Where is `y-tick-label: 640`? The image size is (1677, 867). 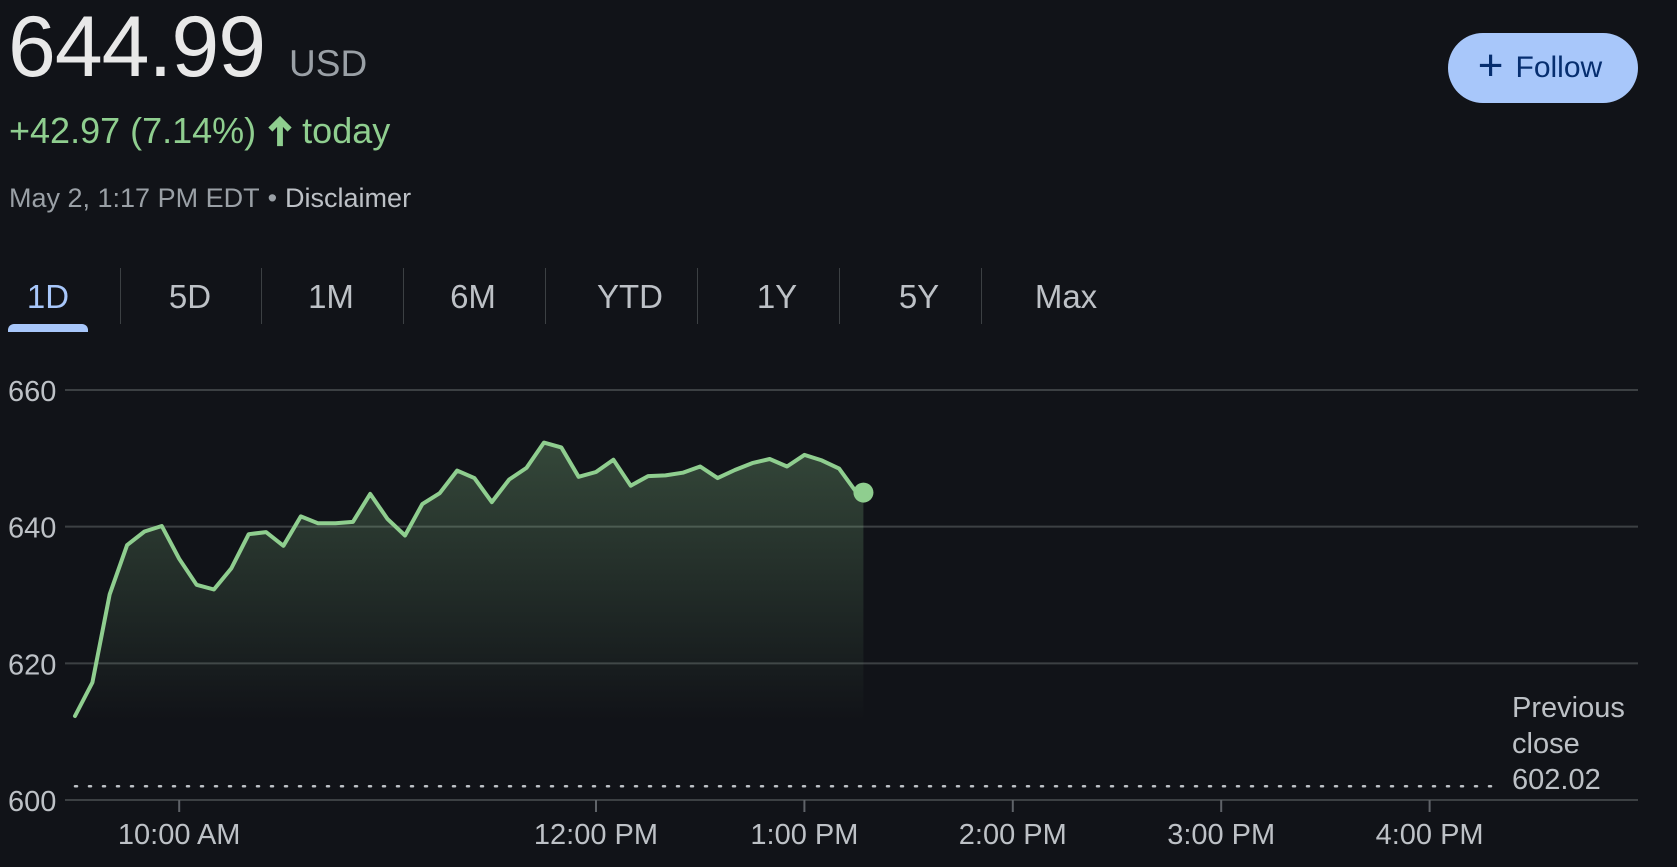 y-tick-label: 640 is located at coordinates (32, 529).